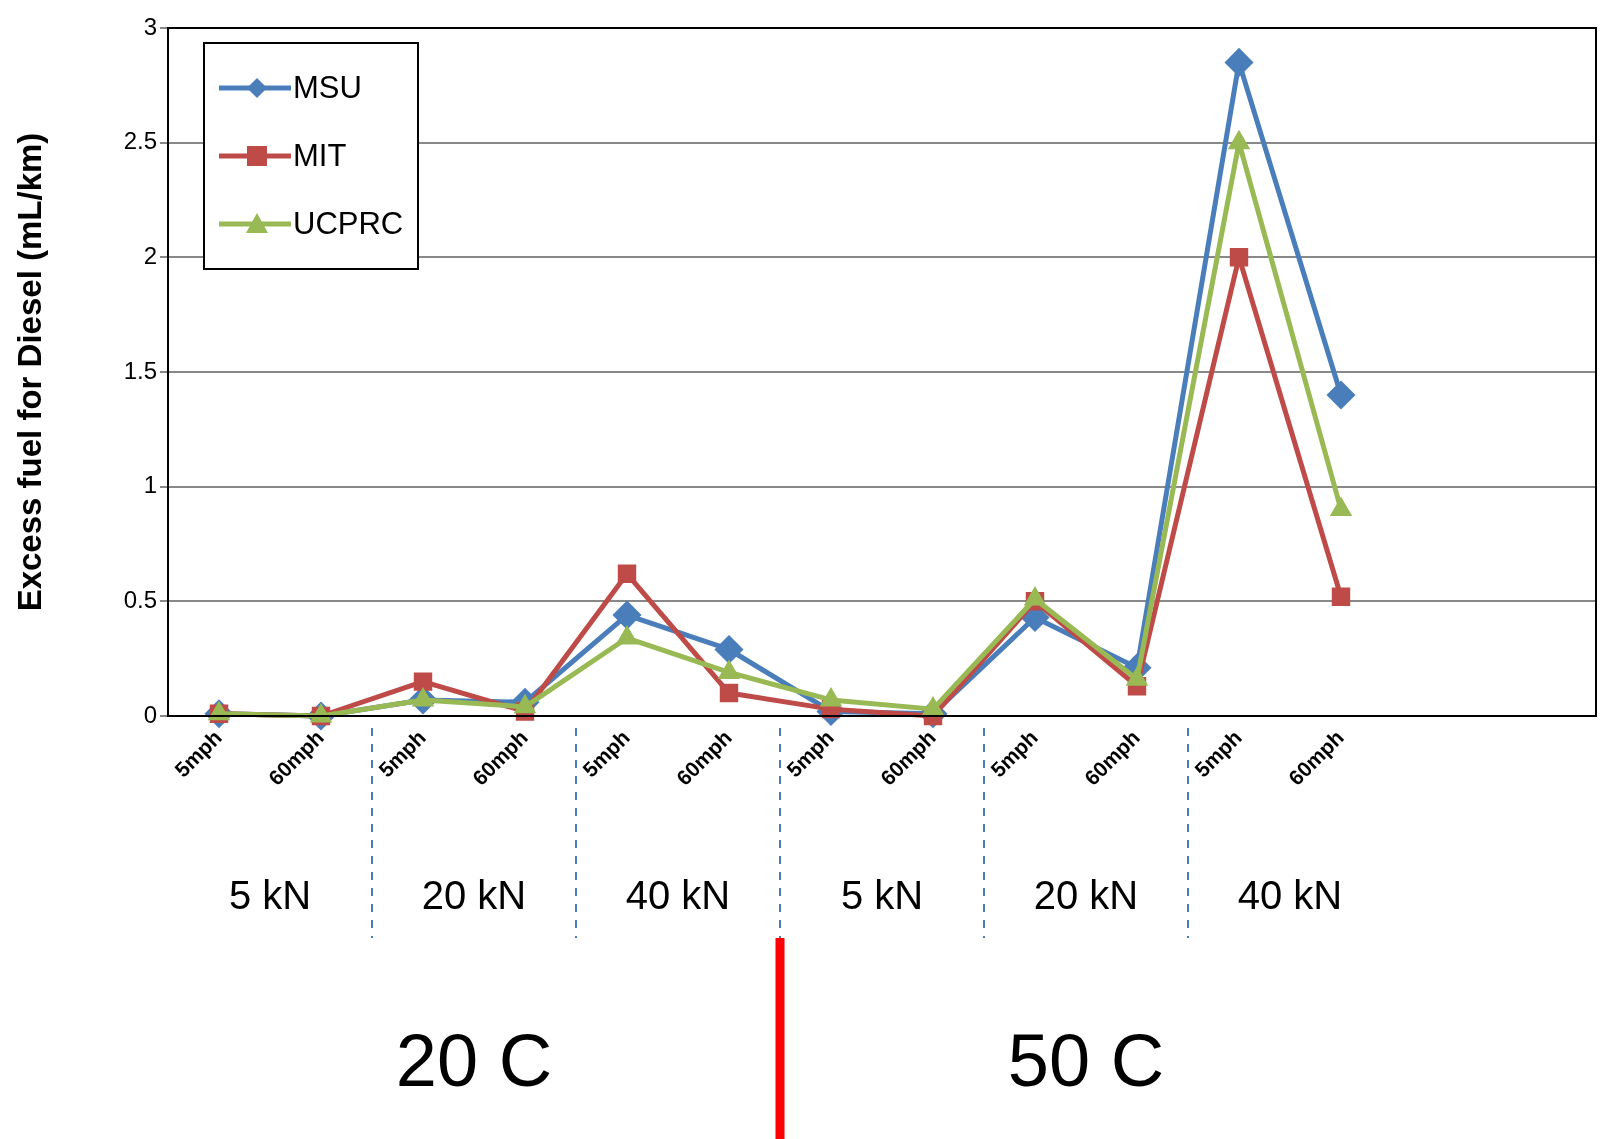 The image size is (1604, 1139). I want to click on y-axis-title: Excess fuel for Diesel (mL/km), so click(29, 372).